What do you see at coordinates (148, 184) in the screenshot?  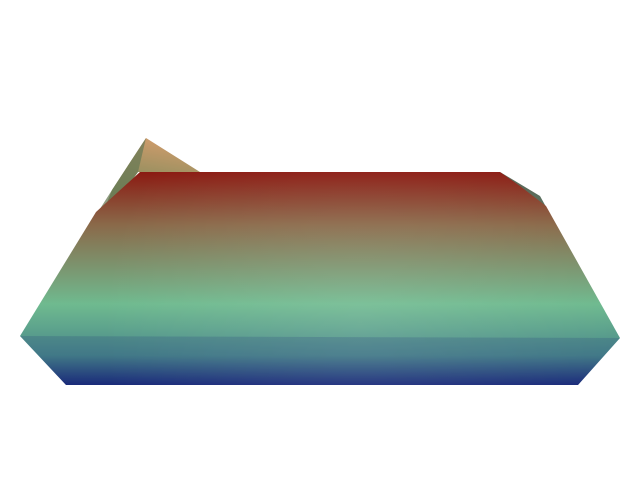 I see `back-ridge-left` at bounding box center [148, 184].